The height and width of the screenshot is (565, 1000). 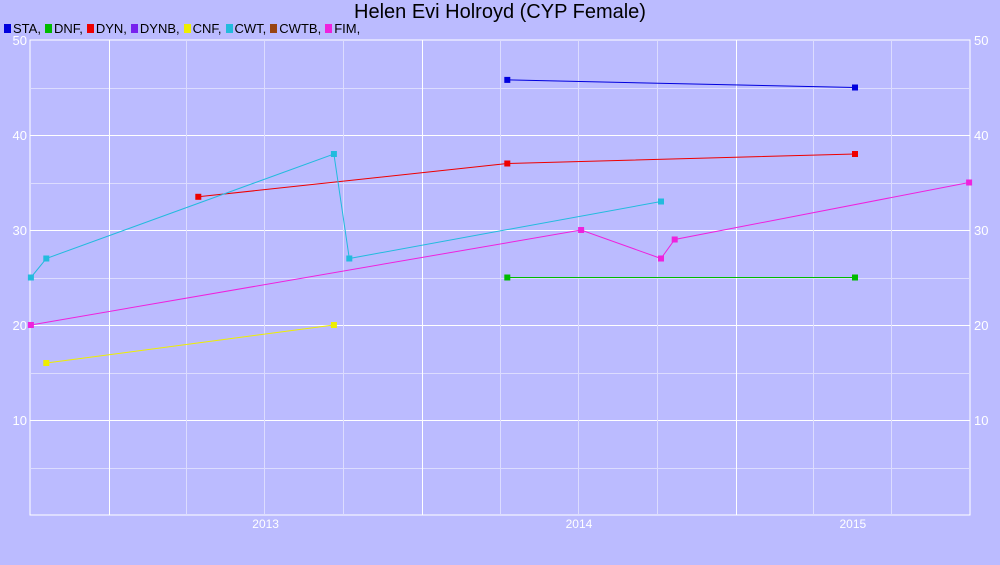 I want to click on legend-label: STA,, so click(x=27, y=28).